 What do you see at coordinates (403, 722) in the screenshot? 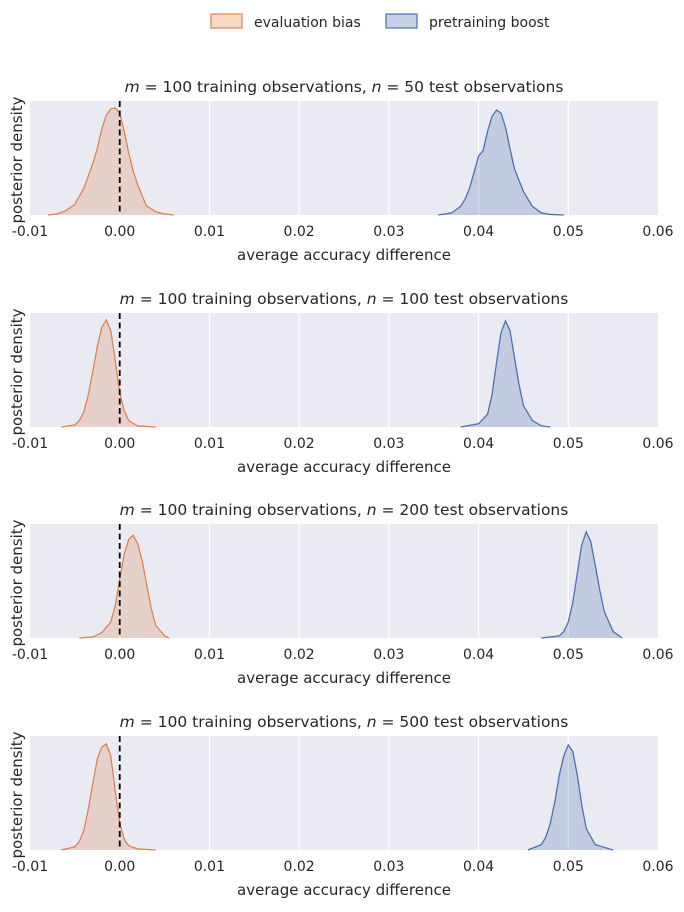
I see `title-part: = 500` at bounding box center [403, 722].